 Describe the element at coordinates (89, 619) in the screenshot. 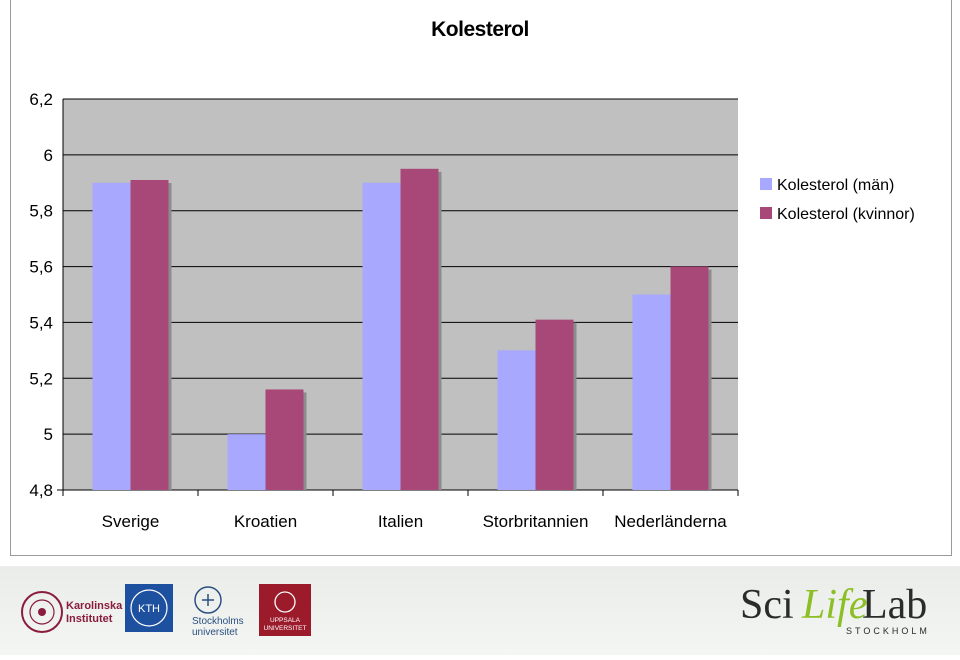

I see `karolinska-line2: Institutet` at that location.